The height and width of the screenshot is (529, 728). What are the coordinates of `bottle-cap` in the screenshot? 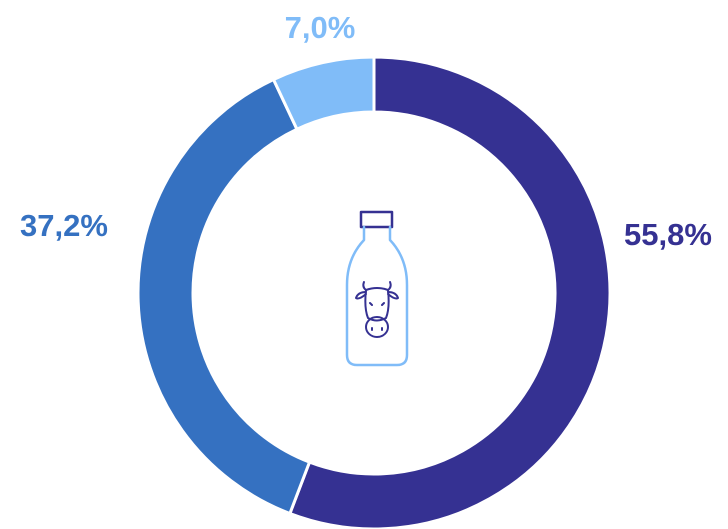 It's located at (376, 219).